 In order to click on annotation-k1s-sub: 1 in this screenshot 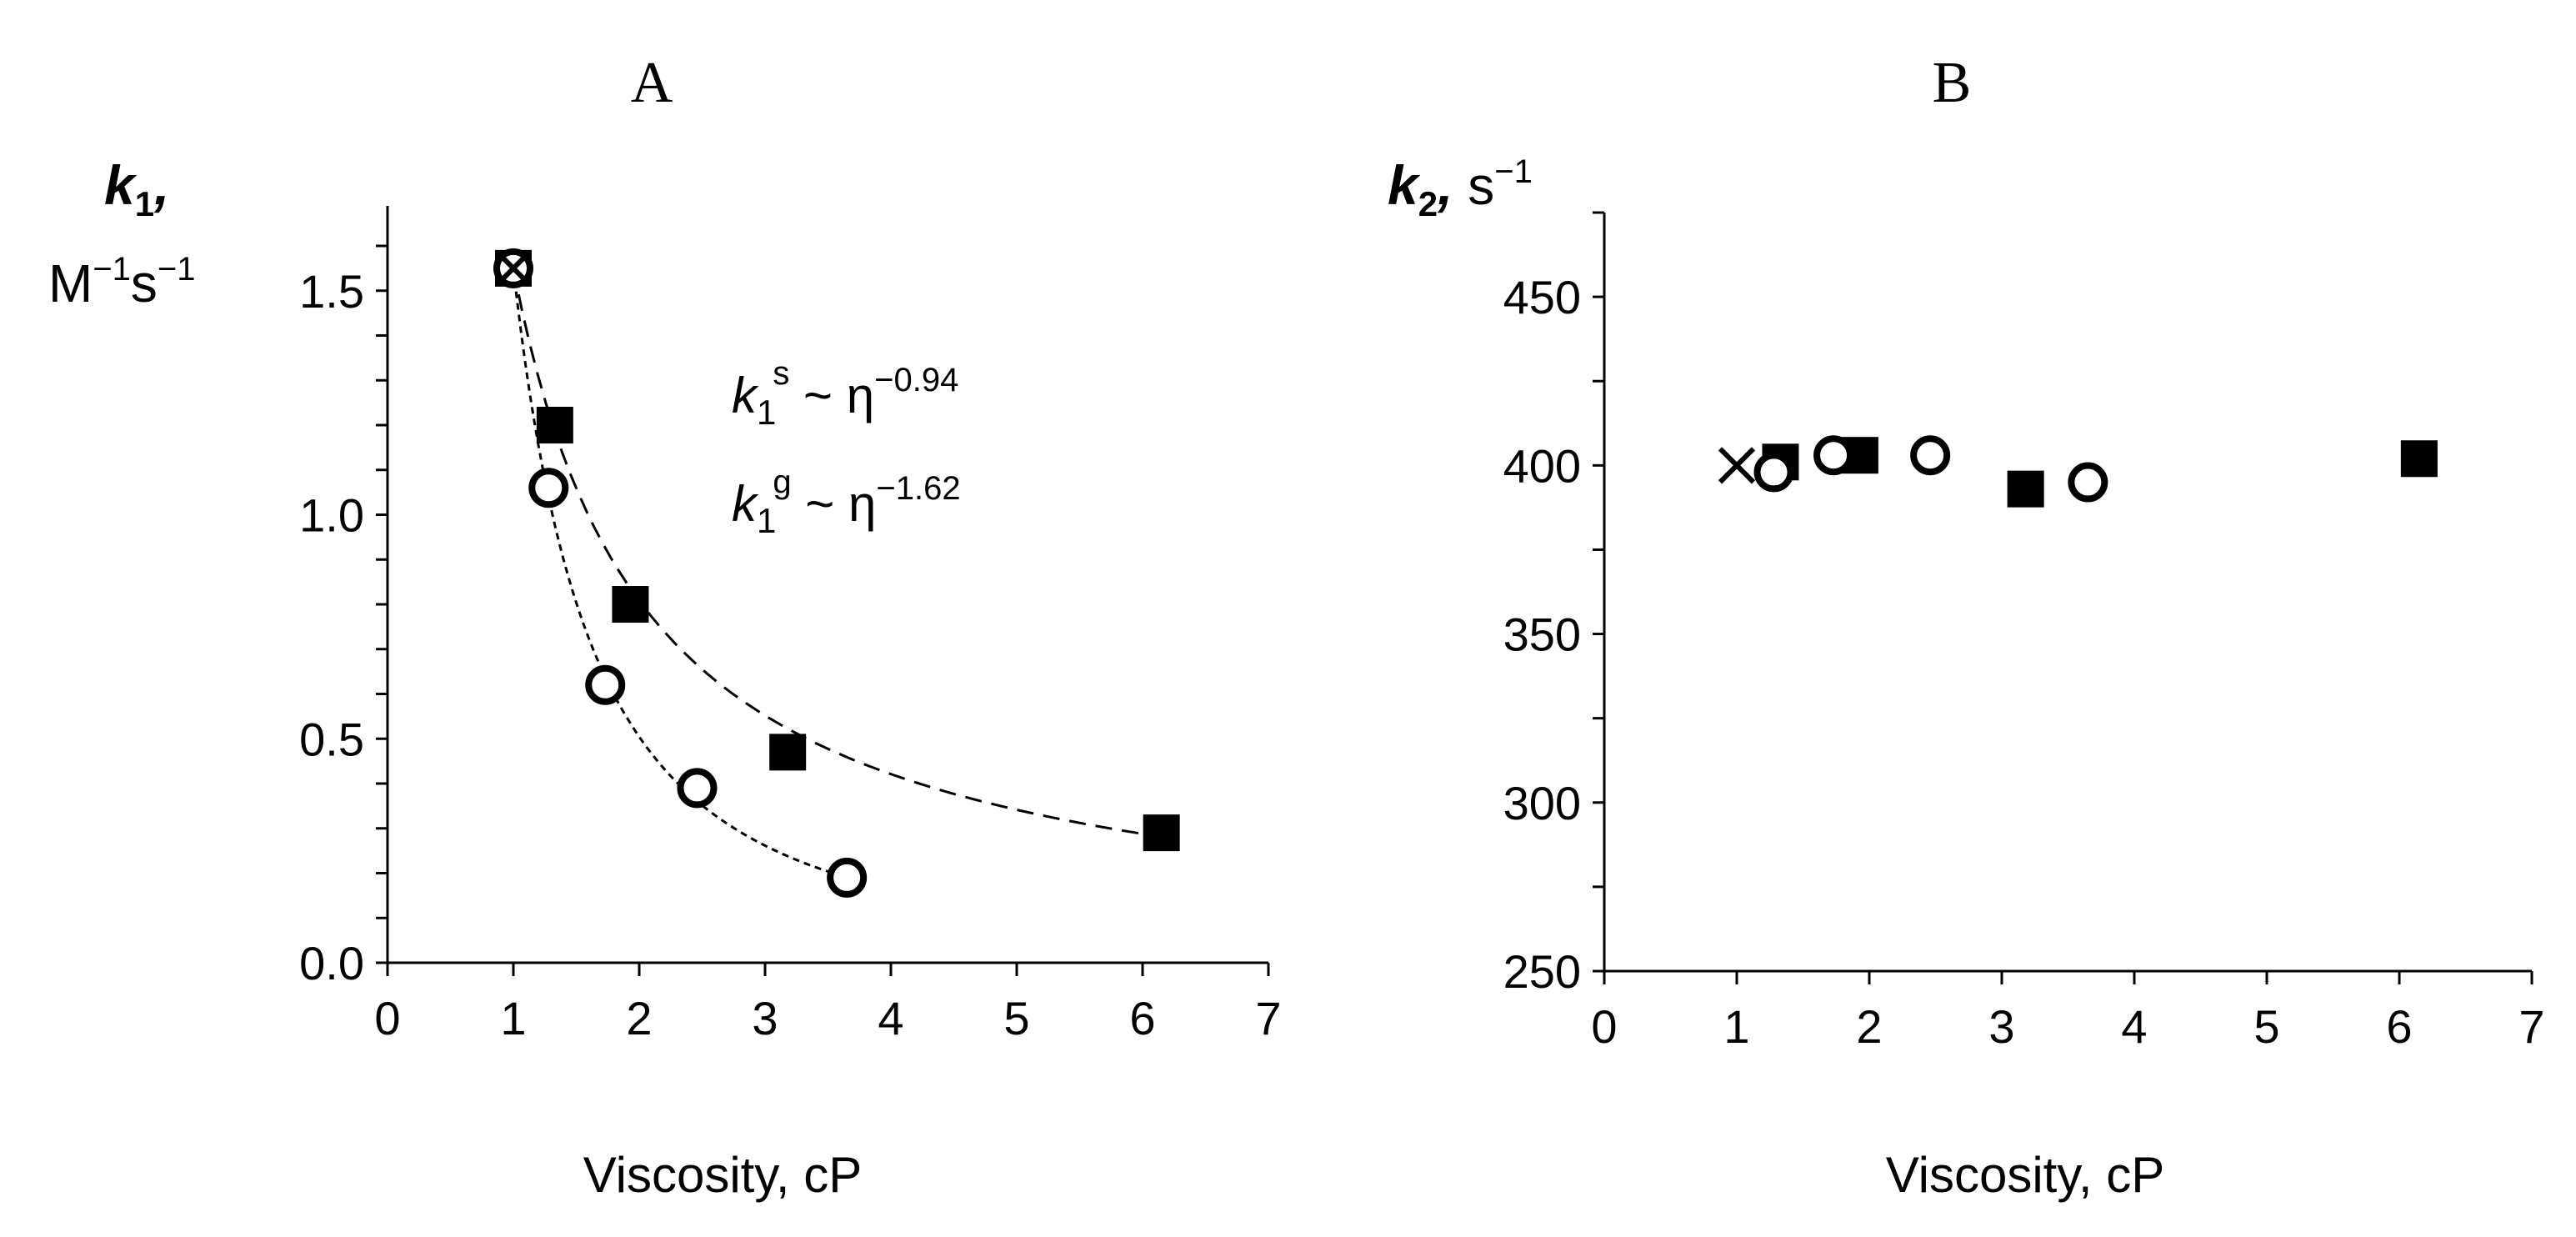, I will do `click(766, 412)`.